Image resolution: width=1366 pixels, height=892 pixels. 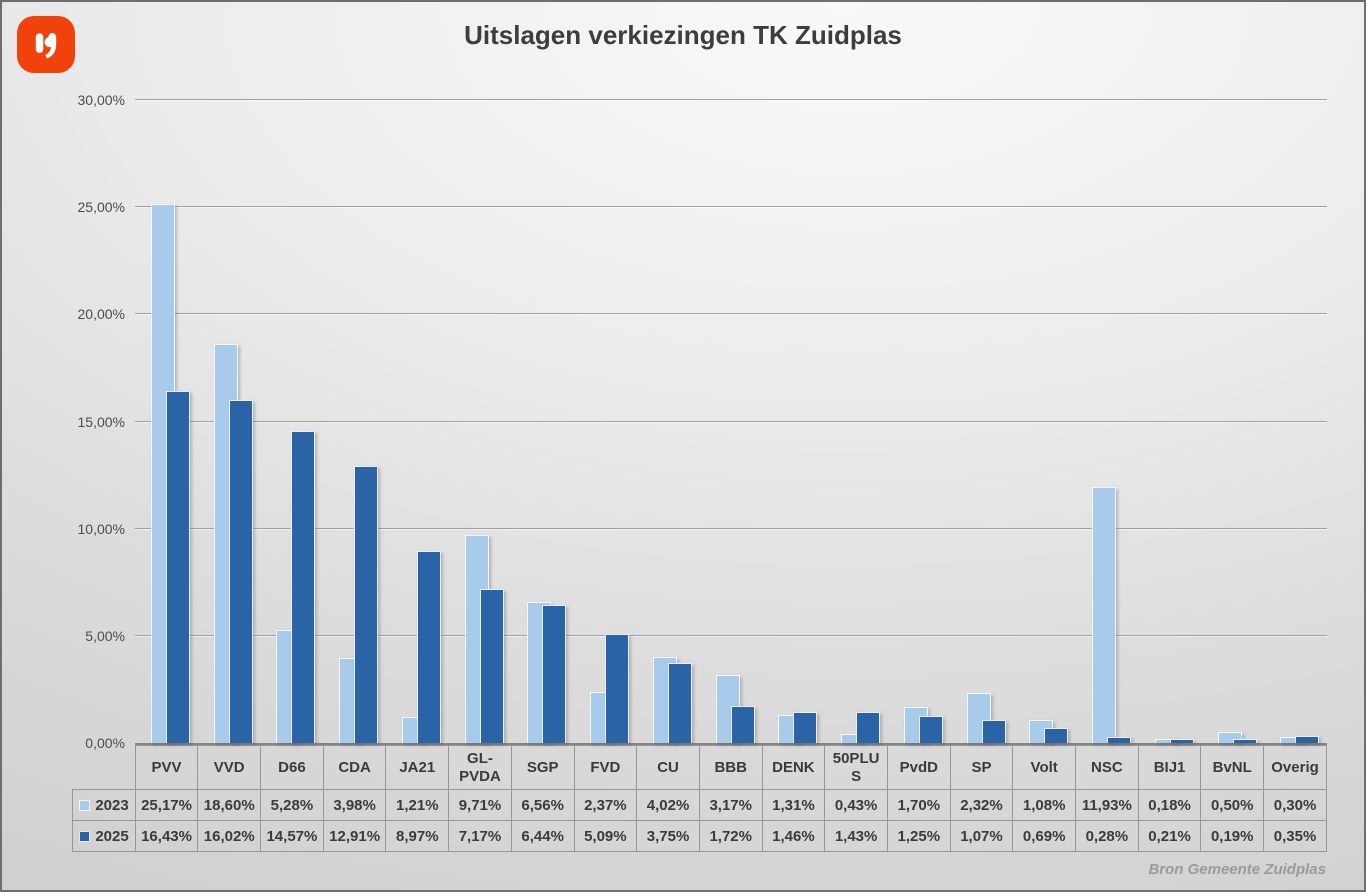 I want to click on column-header-50plus: 50PLU S, so click(x=856, y=767).